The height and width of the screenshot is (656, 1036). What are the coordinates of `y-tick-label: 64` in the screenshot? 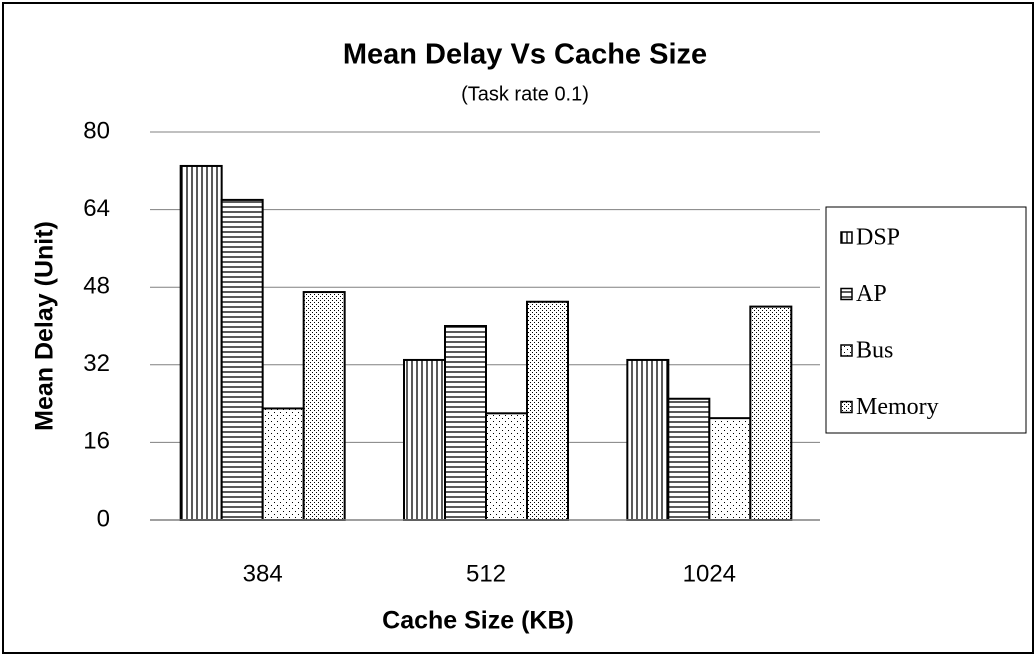 It's located at (96, 208).